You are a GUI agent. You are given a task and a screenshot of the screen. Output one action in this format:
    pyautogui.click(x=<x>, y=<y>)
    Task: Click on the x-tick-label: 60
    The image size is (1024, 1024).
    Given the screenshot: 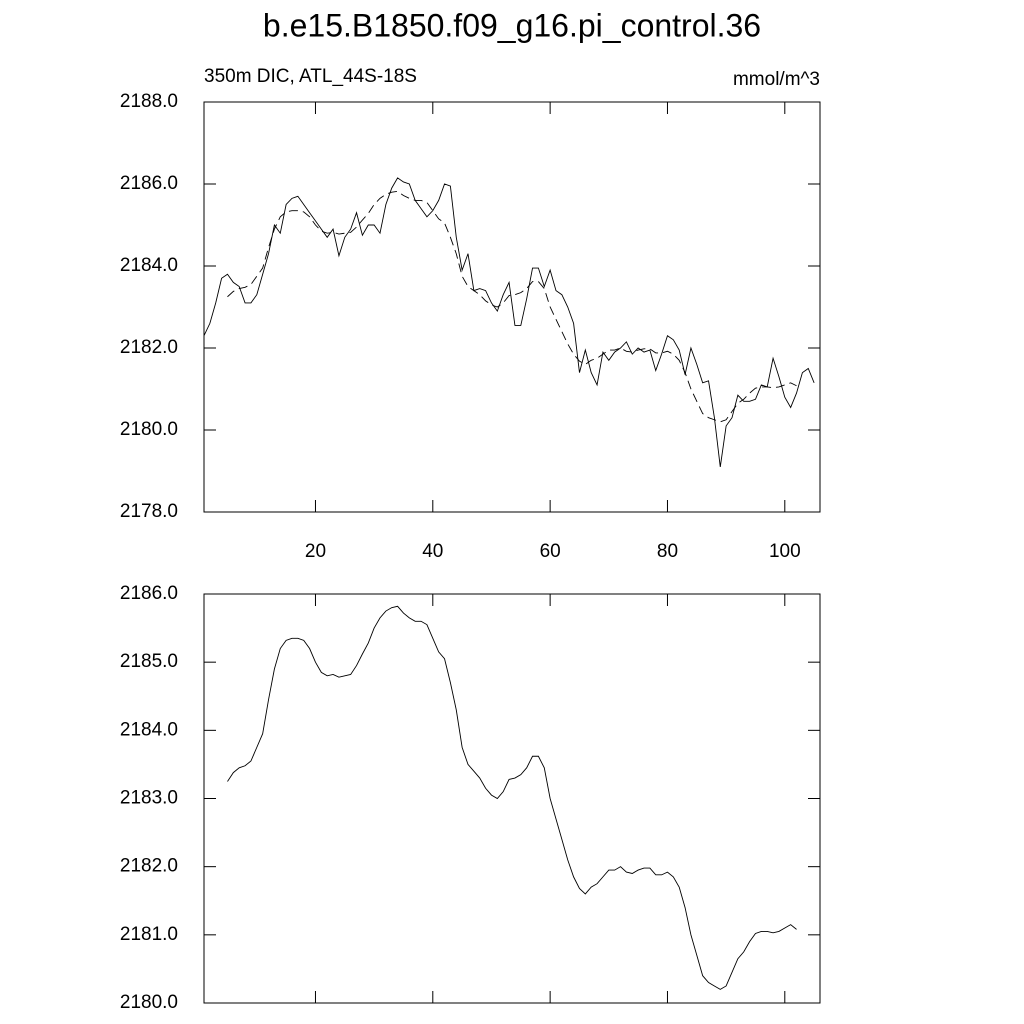 What is the action you would take?
    pyautogui.click(x=550, y=551)
    